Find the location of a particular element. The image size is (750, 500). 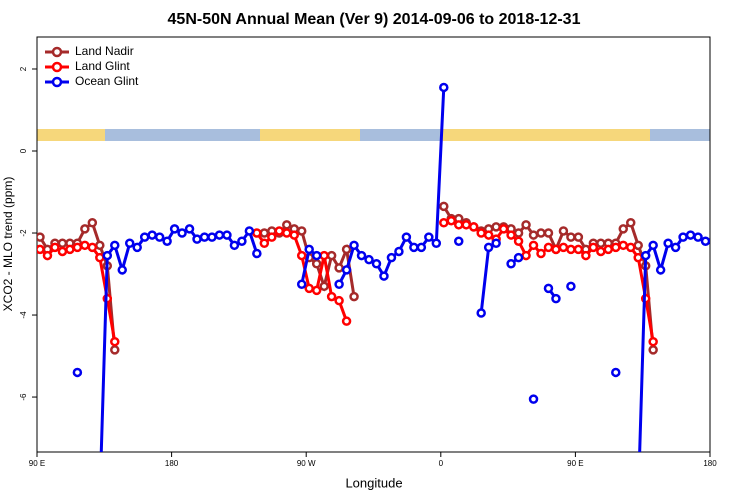

x-tick-label: 90 W is located at coordinates (306, 463).